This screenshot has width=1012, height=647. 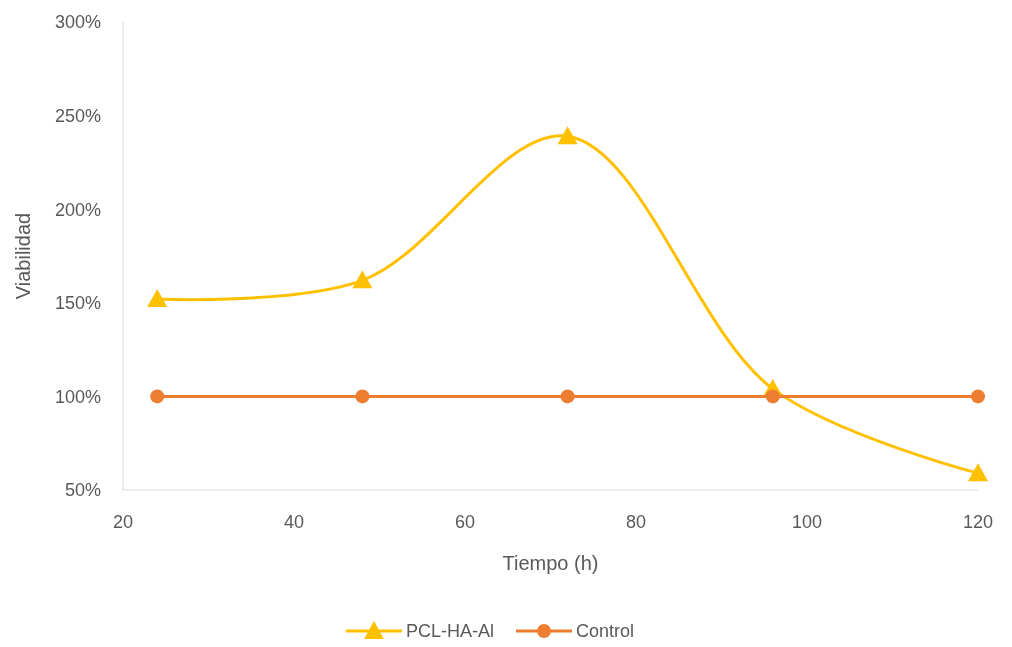 What do you see at coordinates (82, 490) in the screenshot?
I see `y-tick-label: 50%` at bounding box center [82, 490].